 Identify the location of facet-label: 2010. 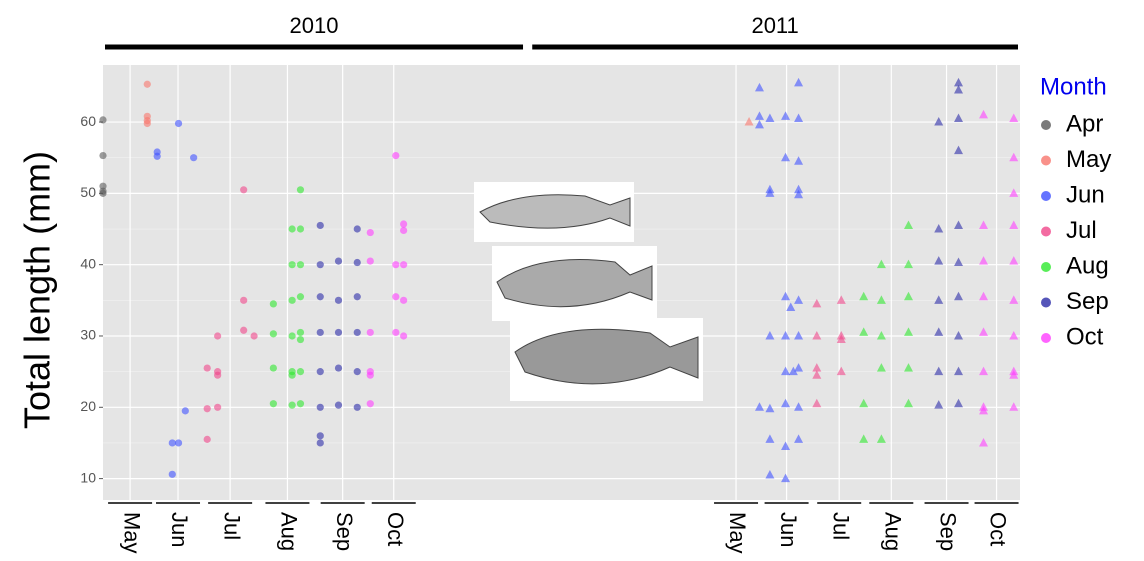
(314, 25).